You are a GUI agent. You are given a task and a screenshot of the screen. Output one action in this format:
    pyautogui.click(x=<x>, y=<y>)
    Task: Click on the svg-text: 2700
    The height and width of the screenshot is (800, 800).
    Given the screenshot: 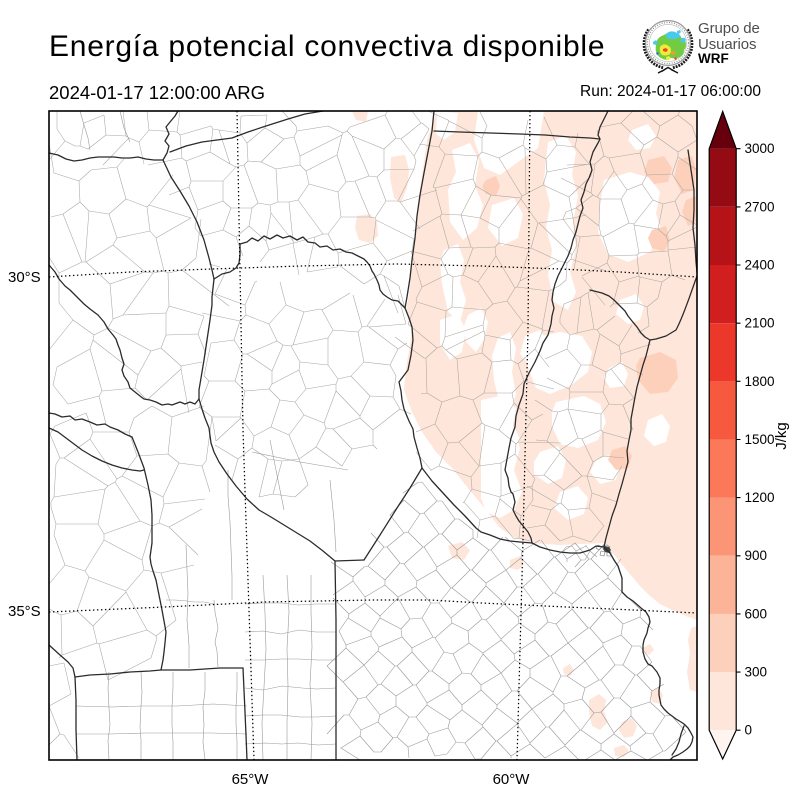 What is the action you would take?
    pyautogui.click(x=760, y=206)
    